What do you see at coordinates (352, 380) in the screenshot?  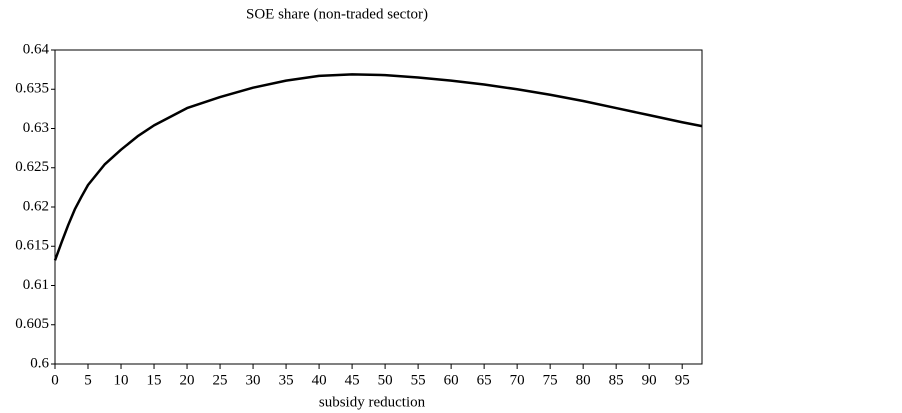 I see `x-tick-label: 45` at bounding box center [352, 380].